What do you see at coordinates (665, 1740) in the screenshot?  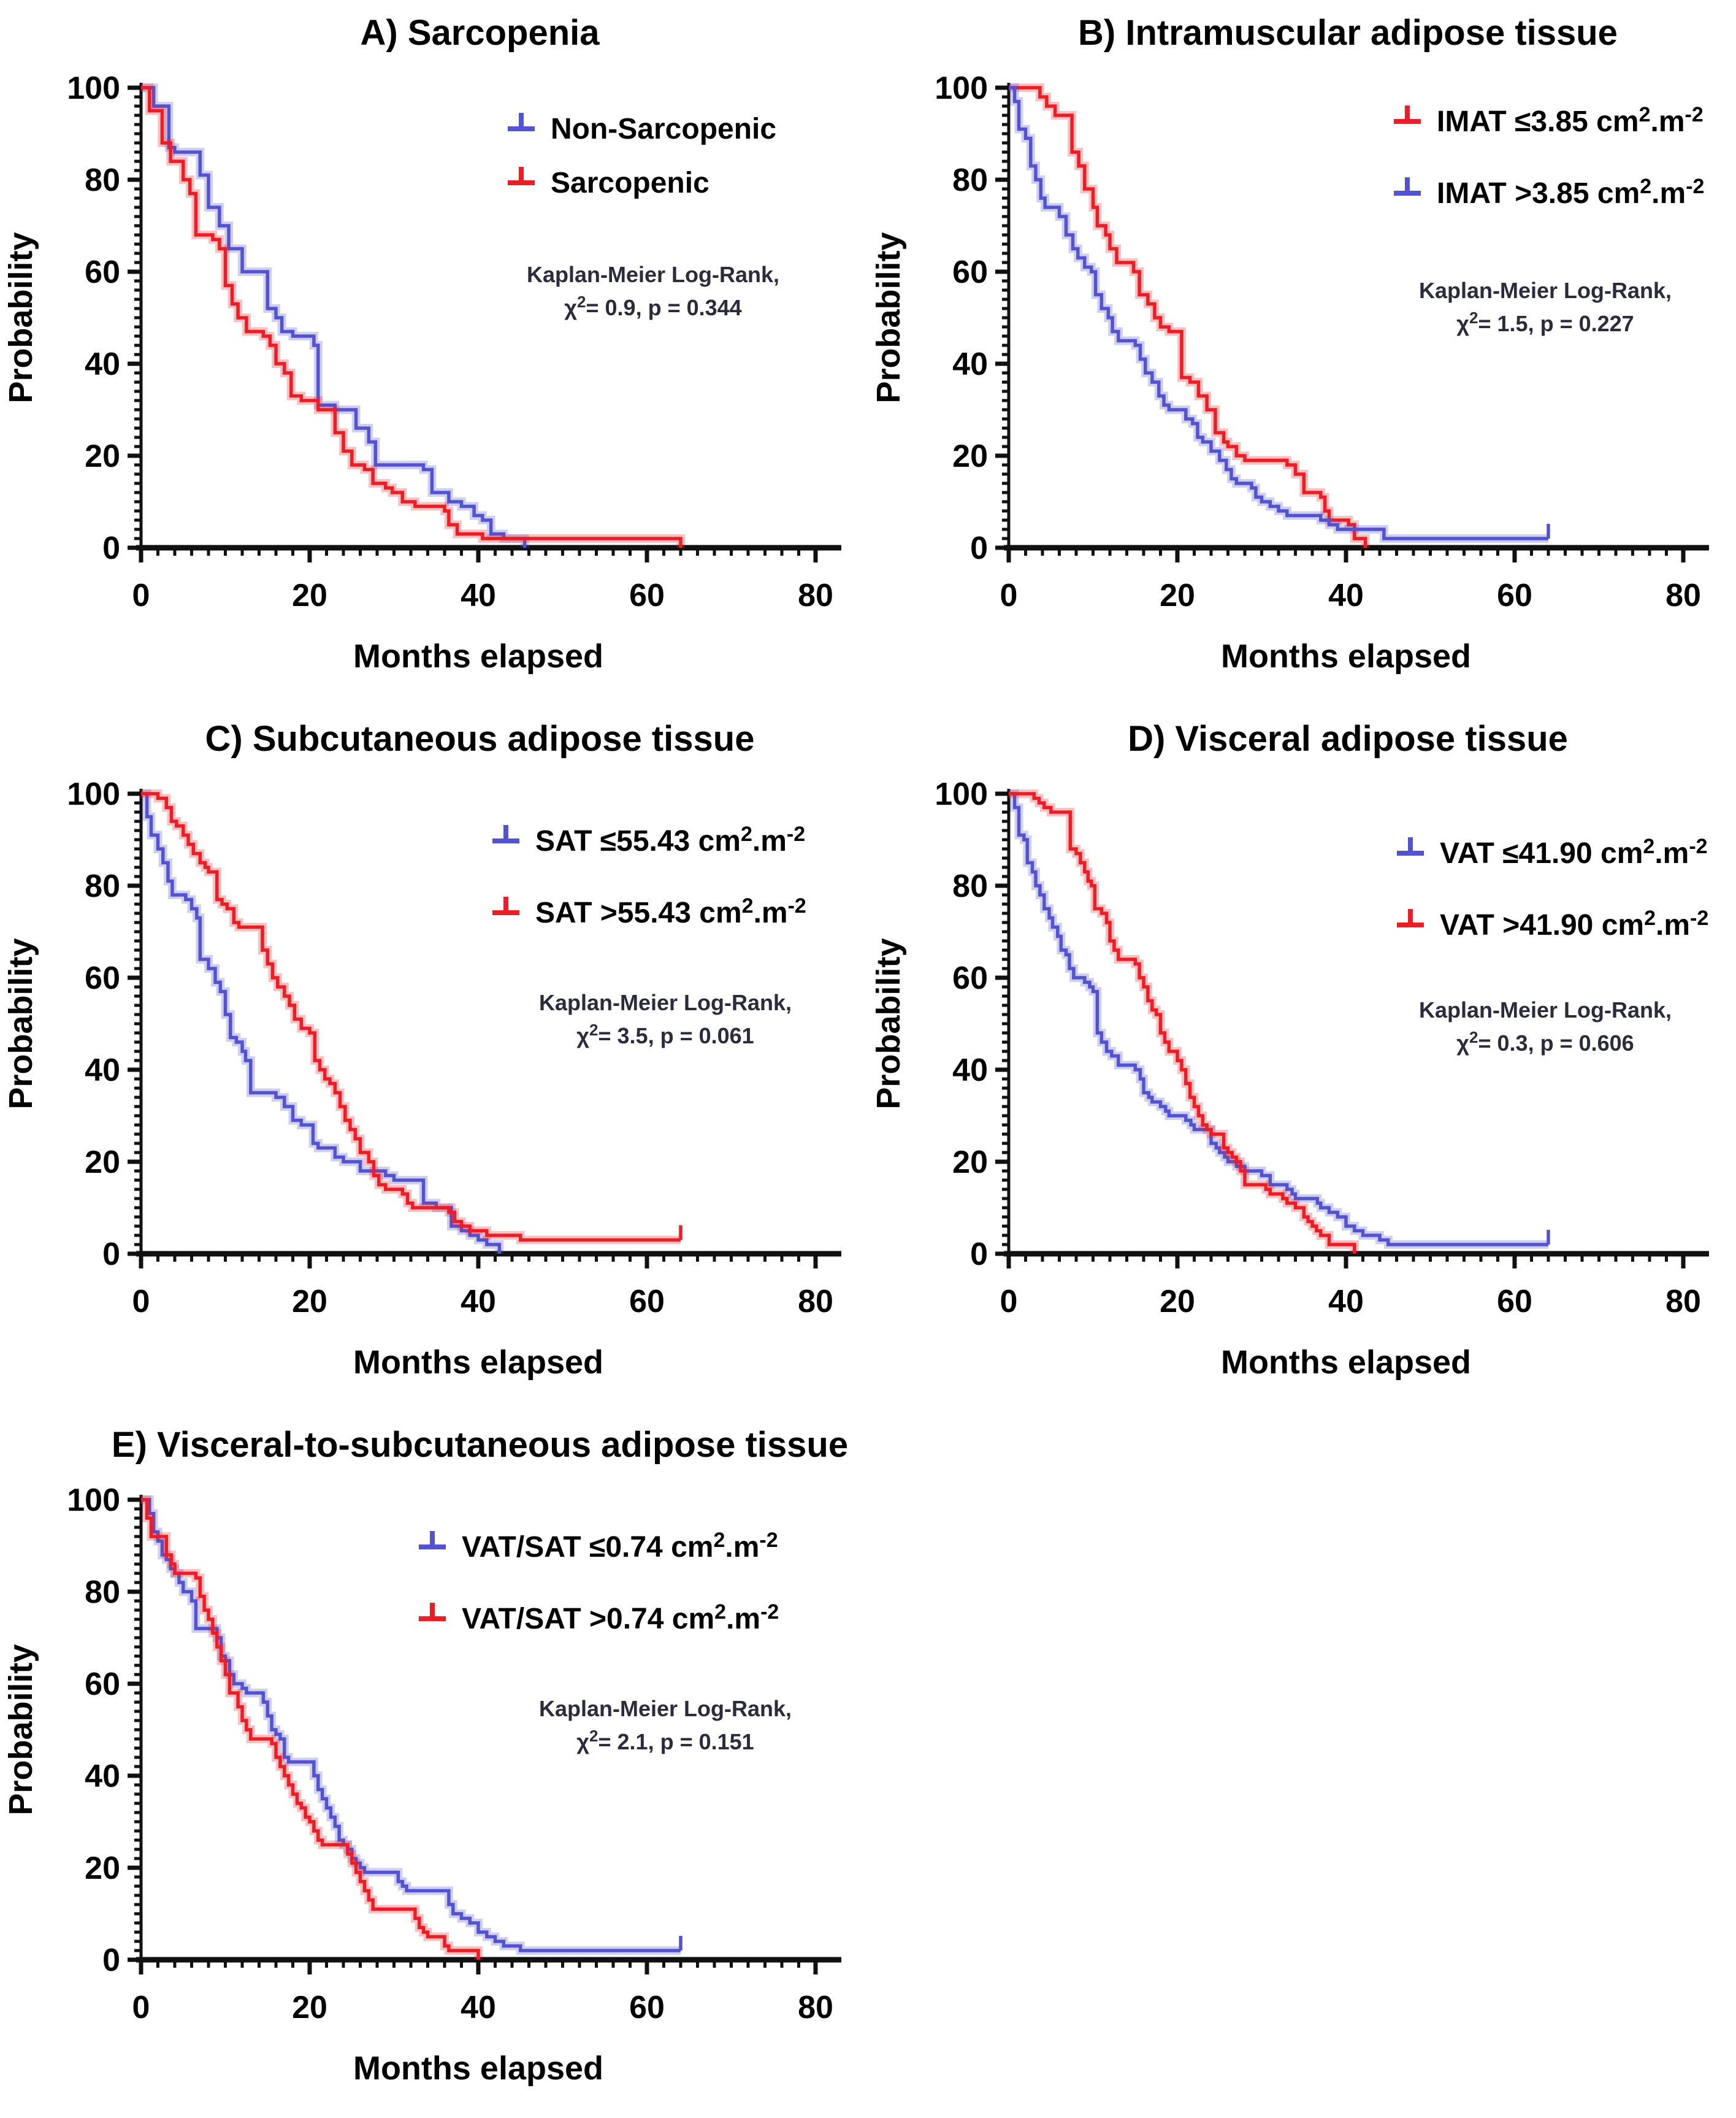 I see `stats-line-2: χ2= 2.1, p = 0.151` at bounding box center [665, 1740].